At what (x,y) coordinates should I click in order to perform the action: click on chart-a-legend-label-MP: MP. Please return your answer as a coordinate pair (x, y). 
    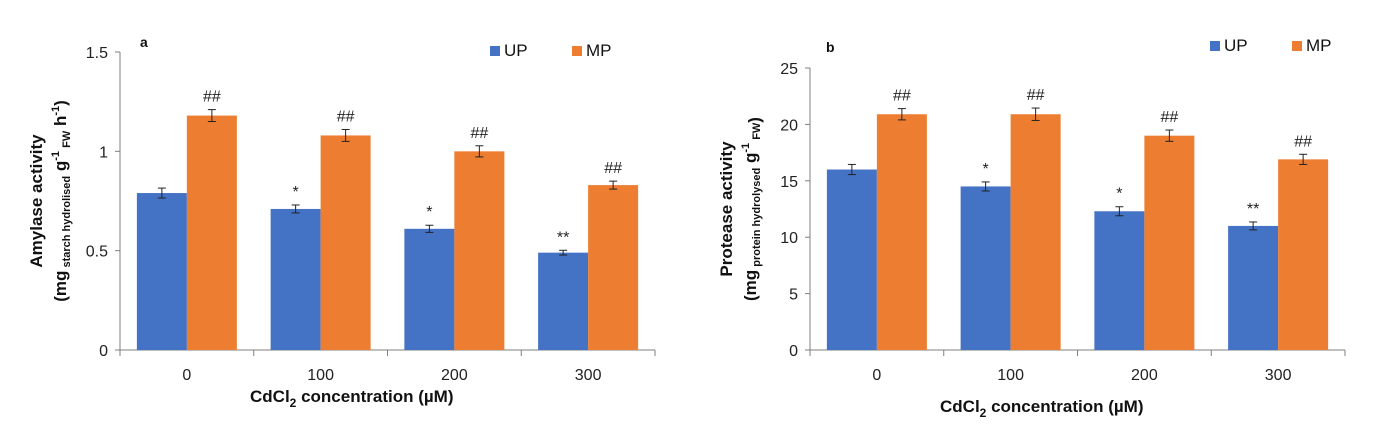
    Looking at the image, I should click on (599, 50).